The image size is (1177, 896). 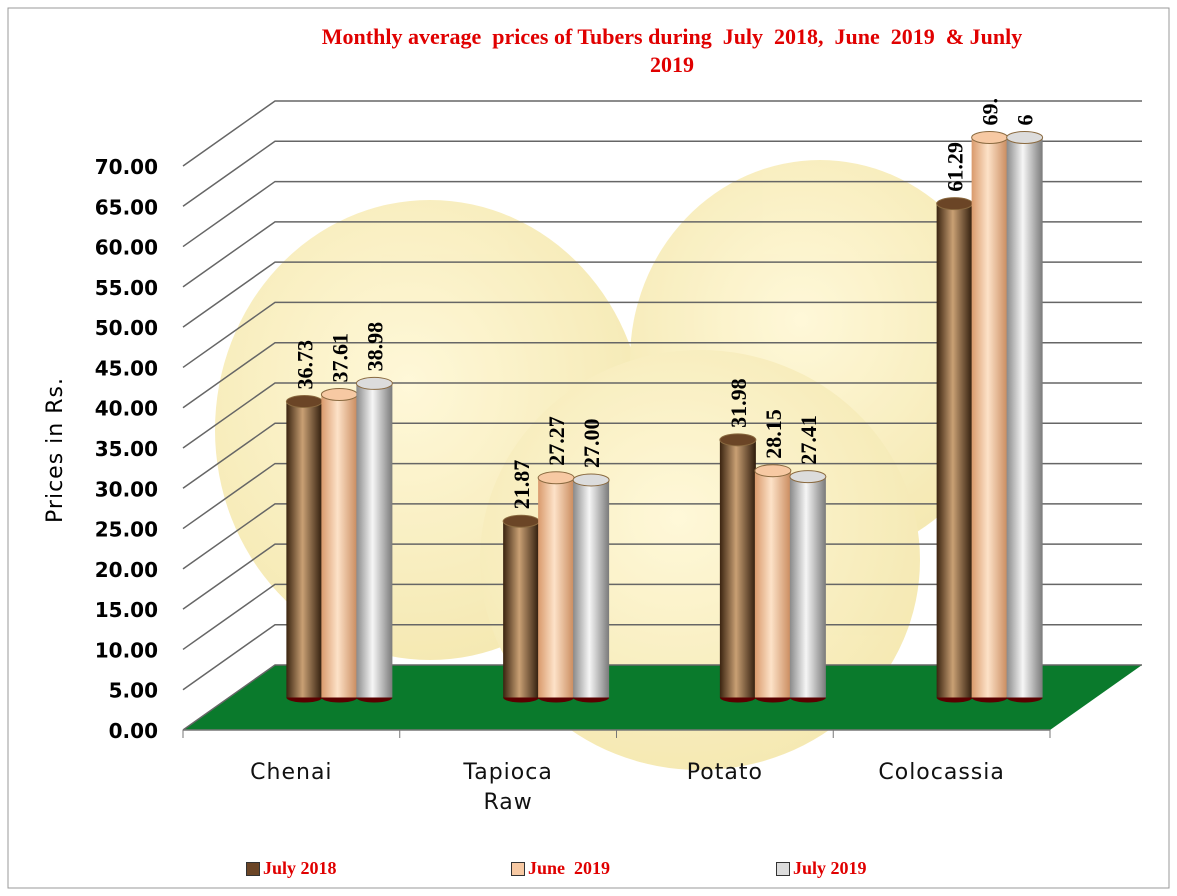 What do you see at coordinates (773, 434) in the screenshot?
I see `value-label: 28.15` at bounding box center [773, 434].